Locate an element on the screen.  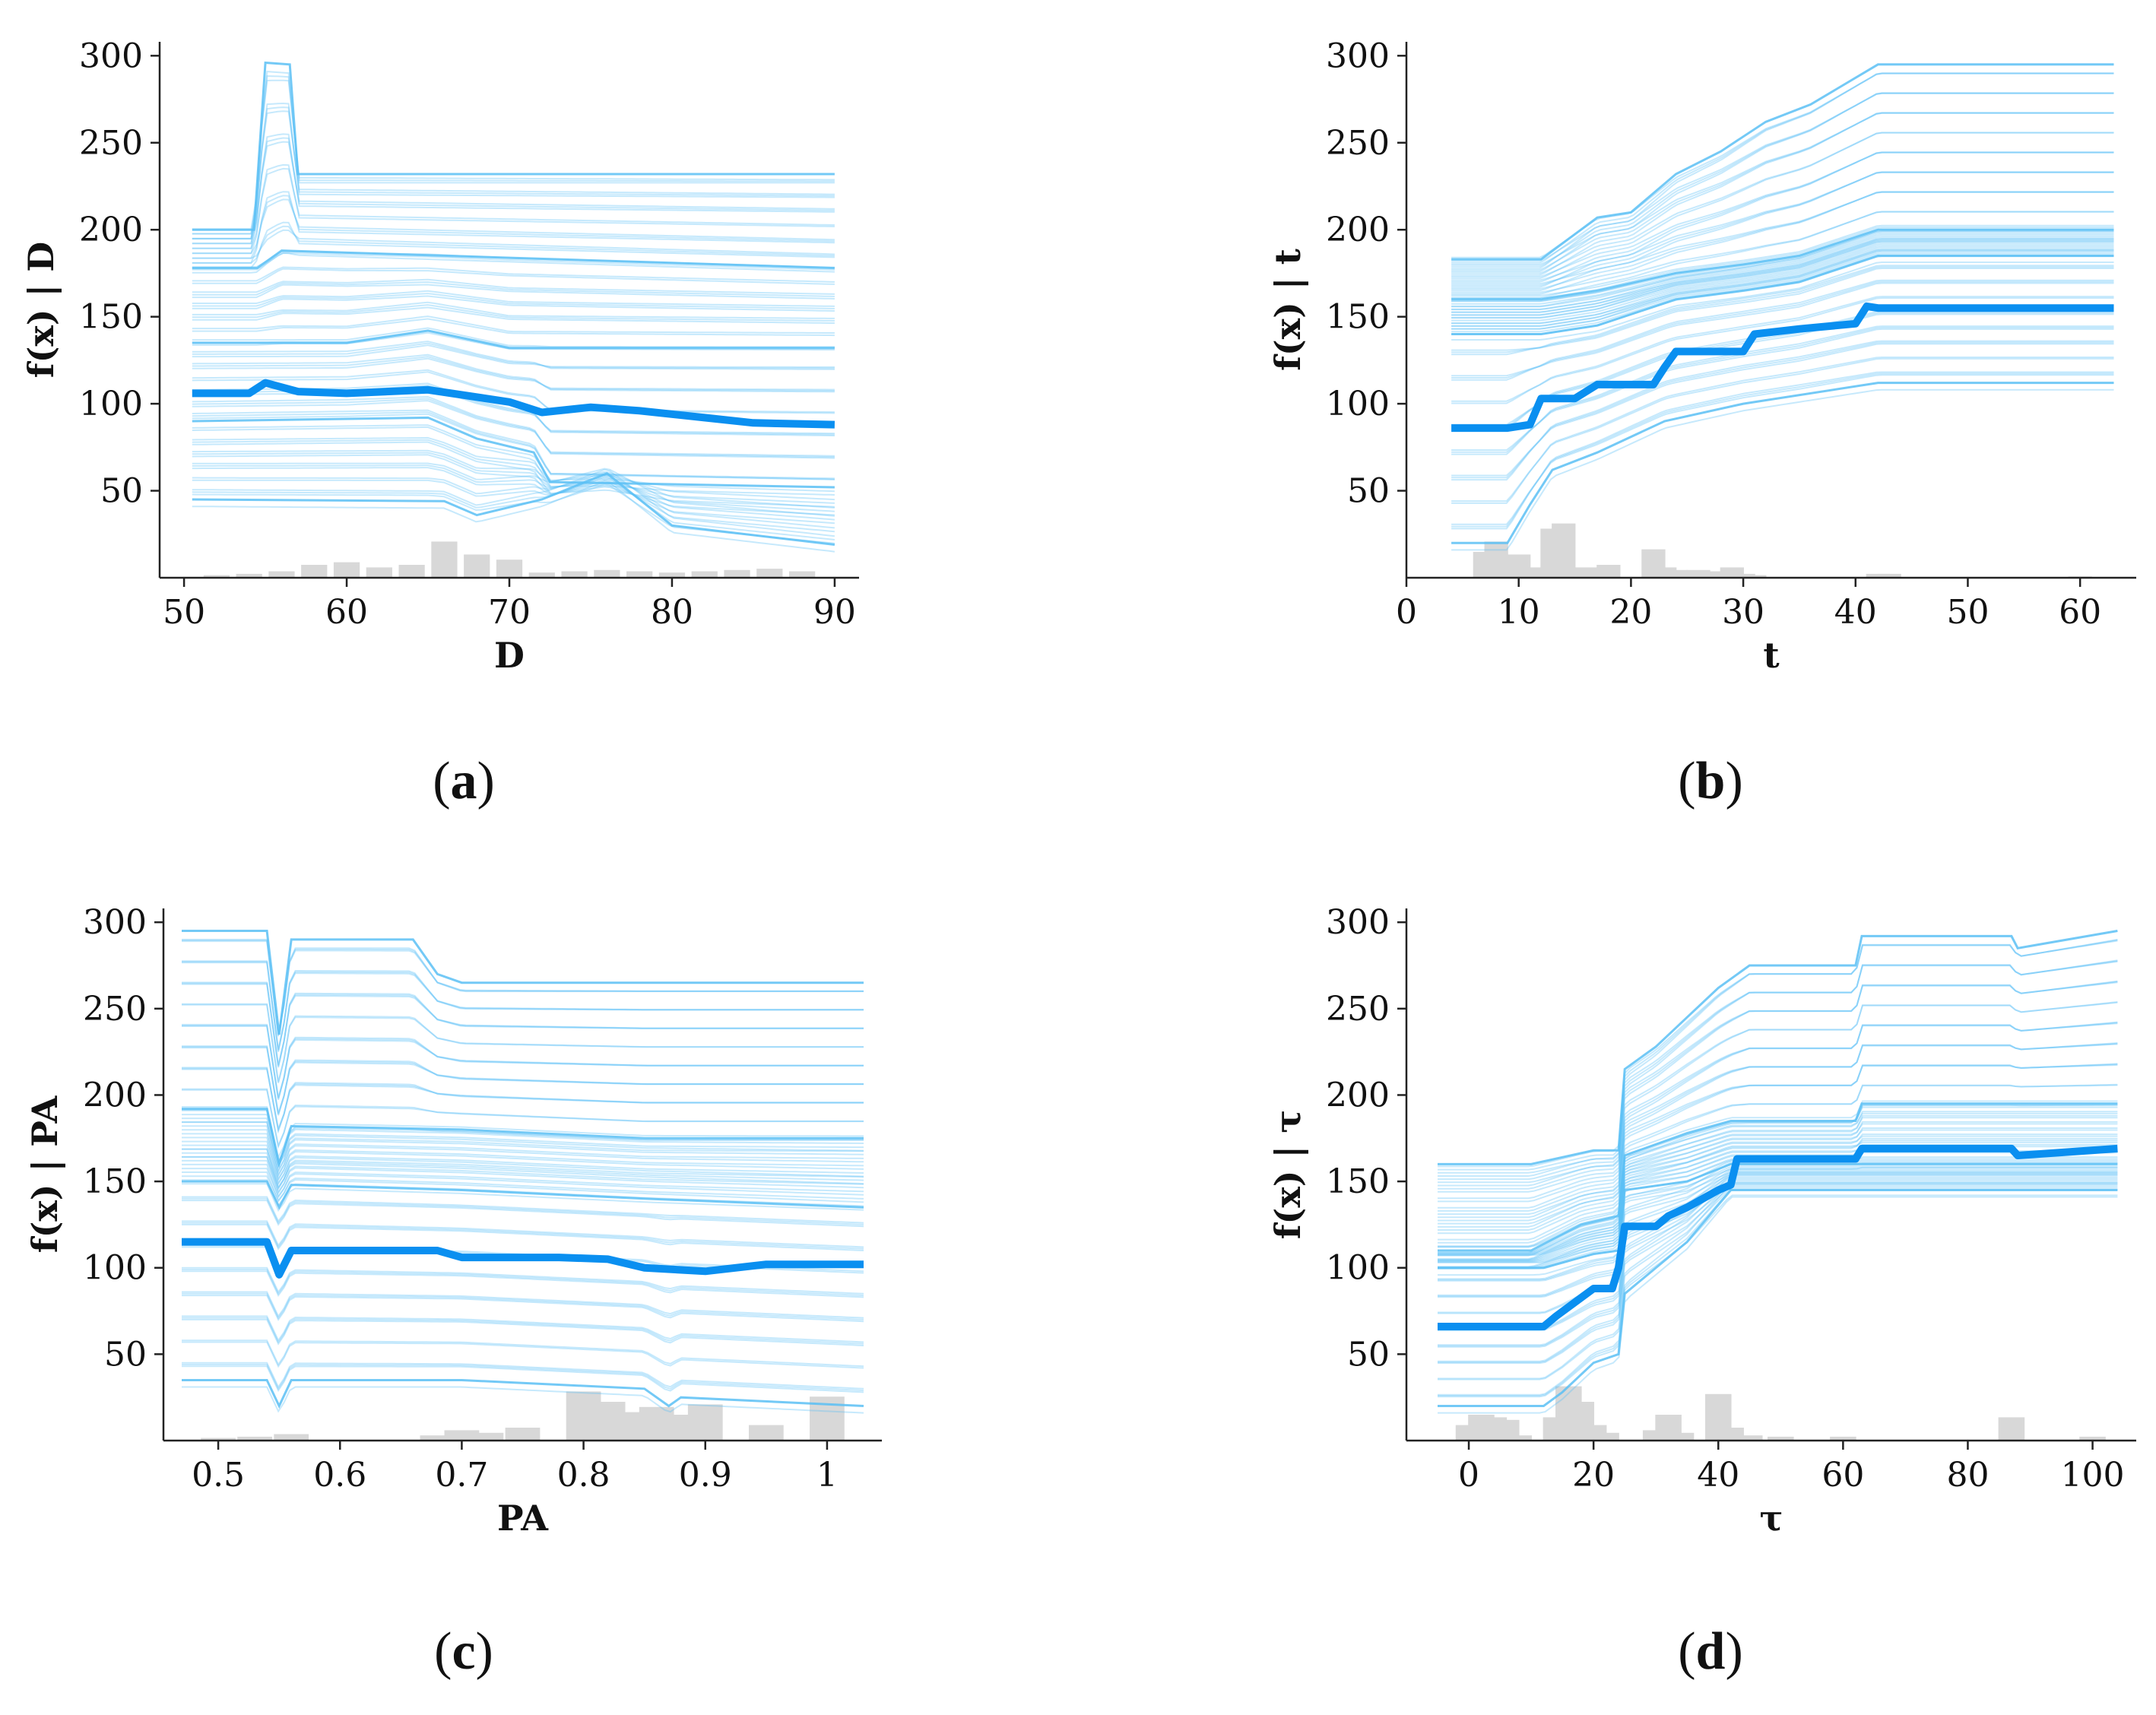
average-line is located at coordinates (1782, 367).